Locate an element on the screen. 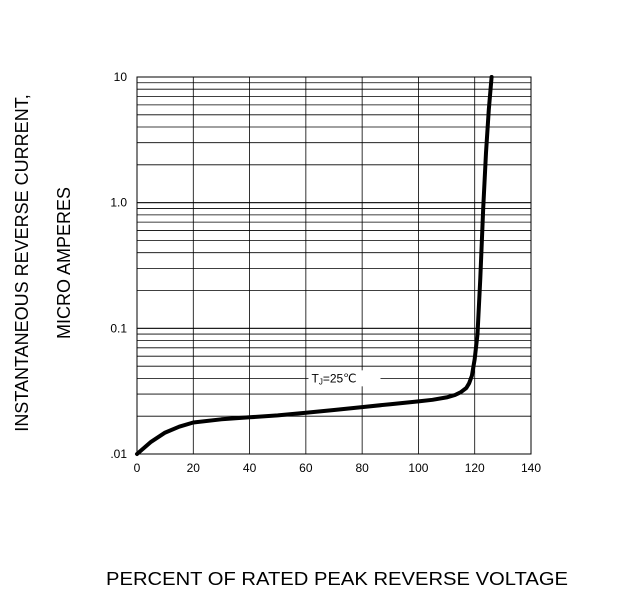 The width and height of the screenshot is (621, 599). annotation-rest: =25℃ is located at coordinates (340, 378).